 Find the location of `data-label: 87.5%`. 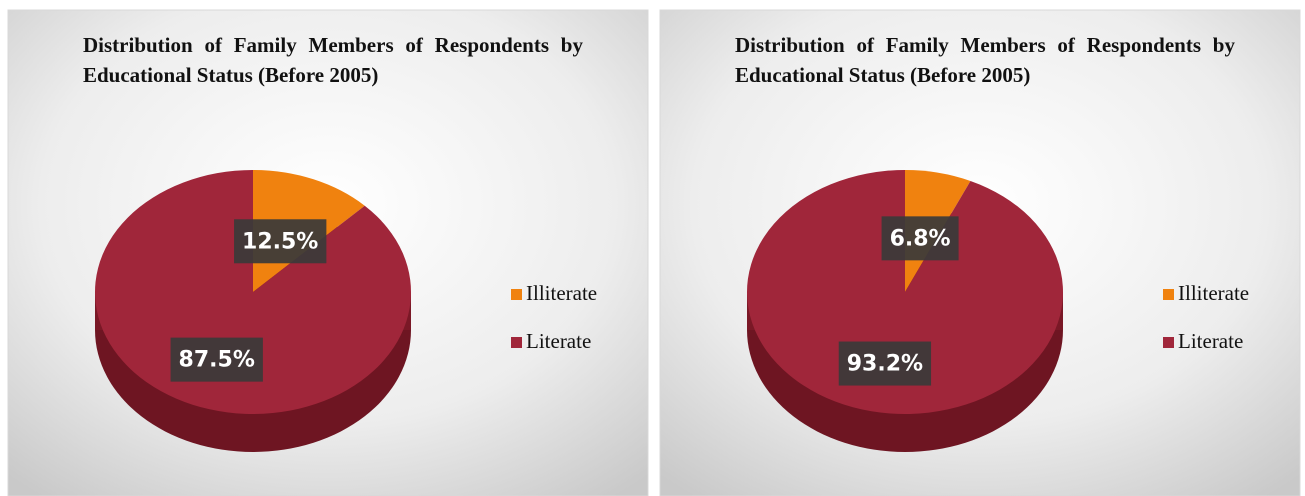

data-label: 87.5% is located at coordinates (217, 360).